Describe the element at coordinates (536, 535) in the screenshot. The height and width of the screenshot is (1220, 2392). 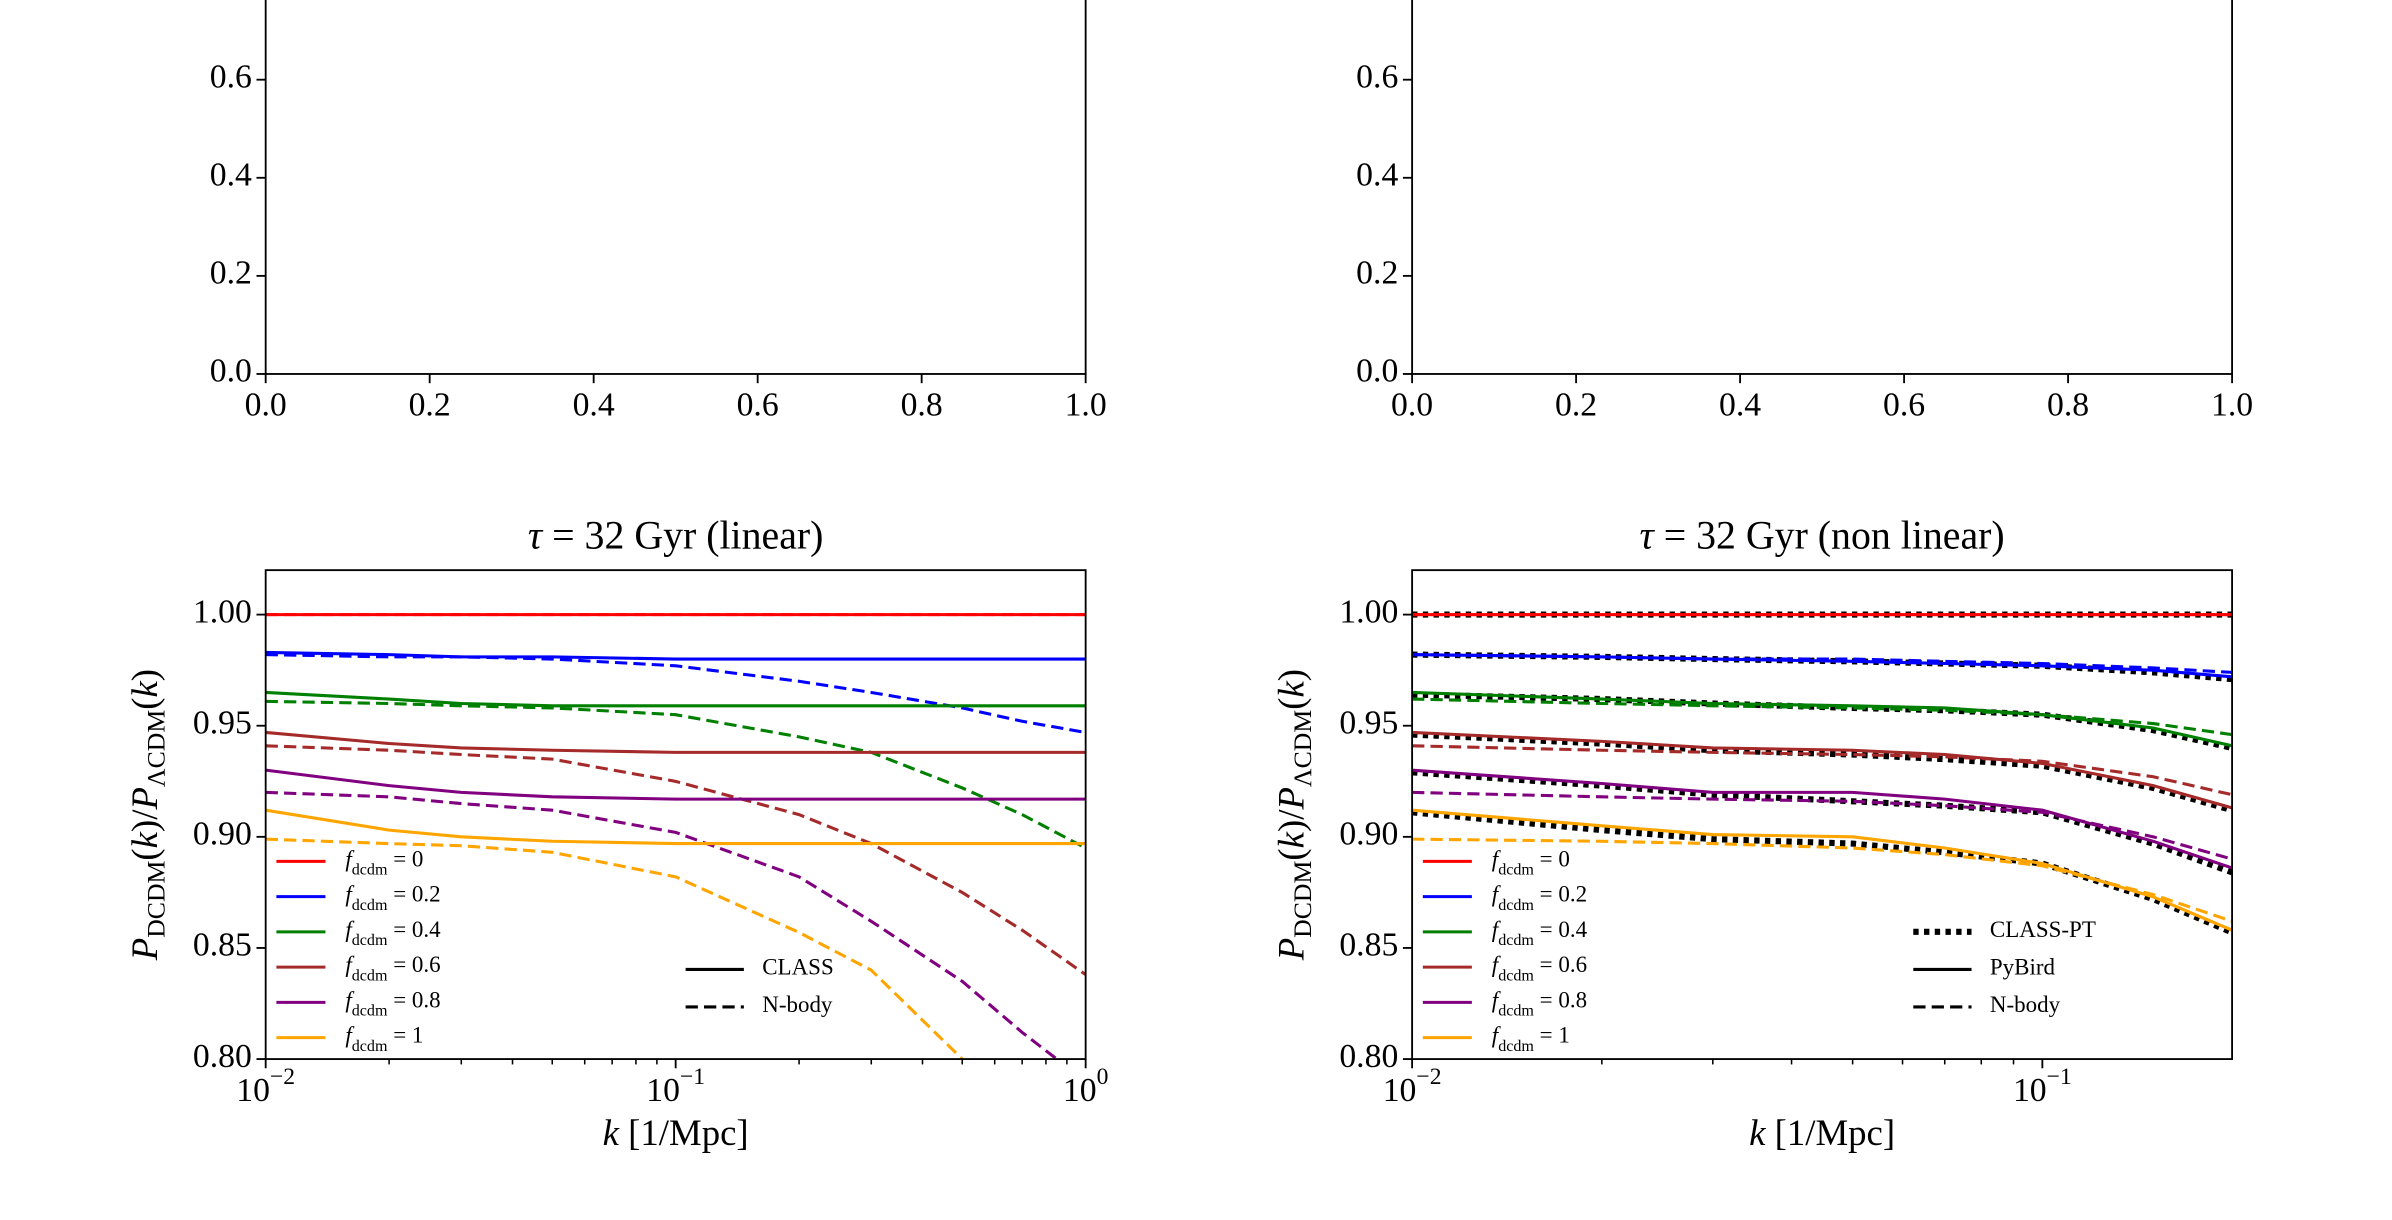
I see `text-part: τ` at that location.